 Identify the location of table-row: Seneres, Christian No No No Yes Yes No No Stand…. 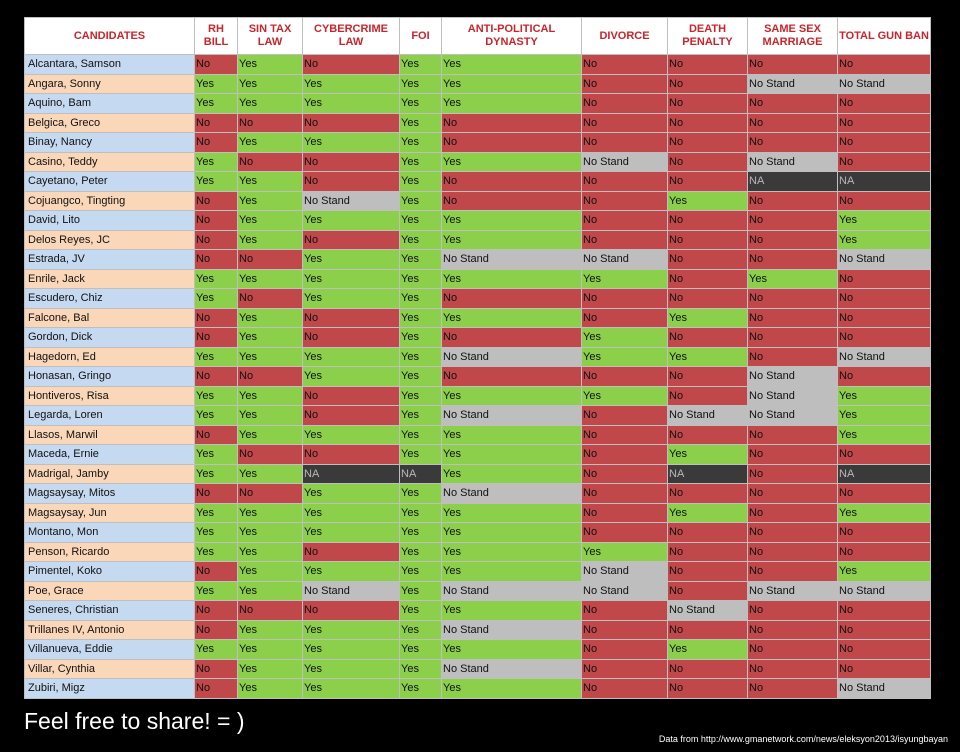
(477, 610).